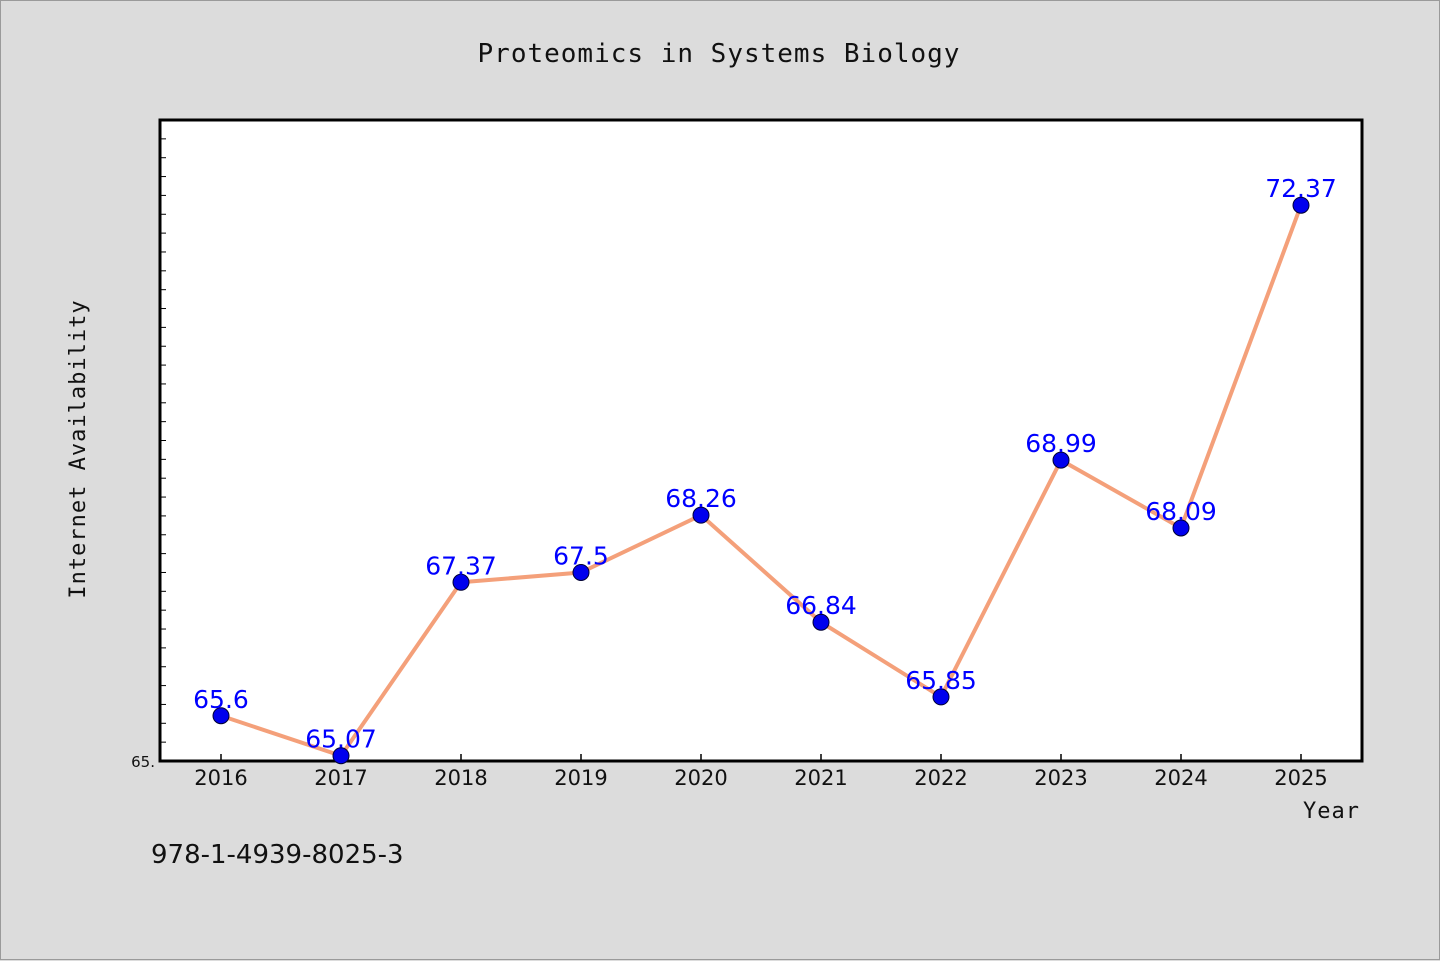 The width and height of the screenshot is (1440, 961). What do you see at coordinates (341, 739) in the screenshot?
I see `data-label: 65.07` at bounding box center [341, 739].